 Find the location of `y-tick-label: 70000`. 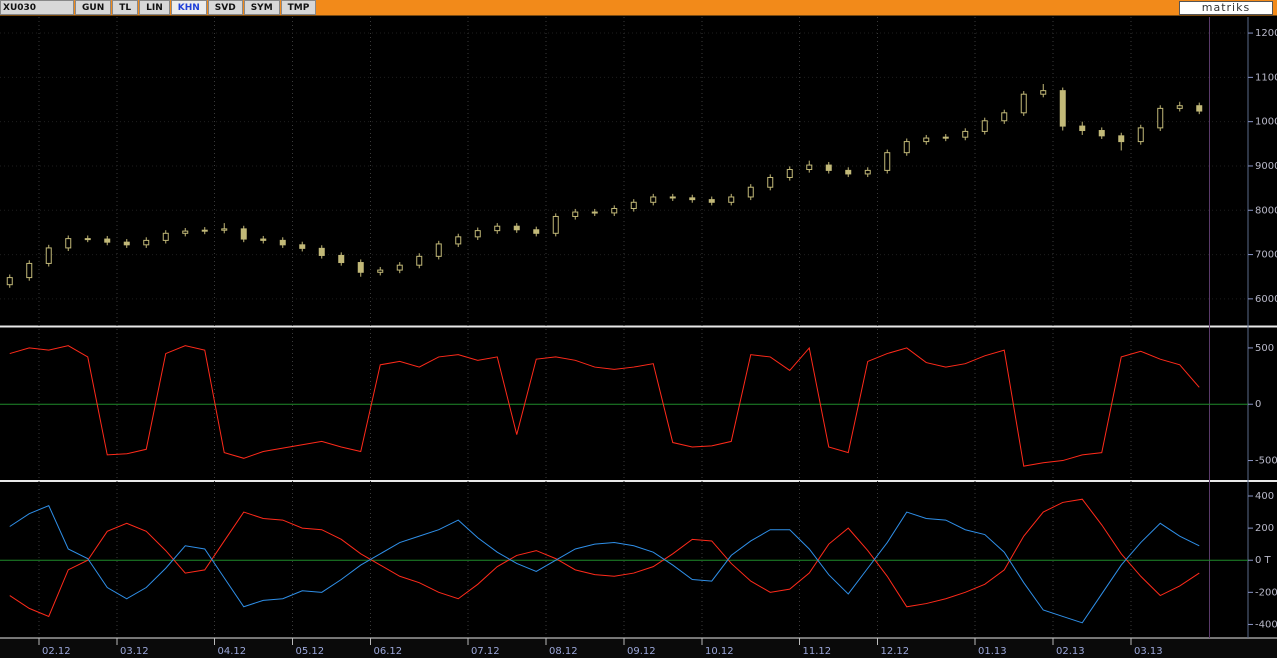

y-tick-label: 70000 is located at coordinates (1266, 255).